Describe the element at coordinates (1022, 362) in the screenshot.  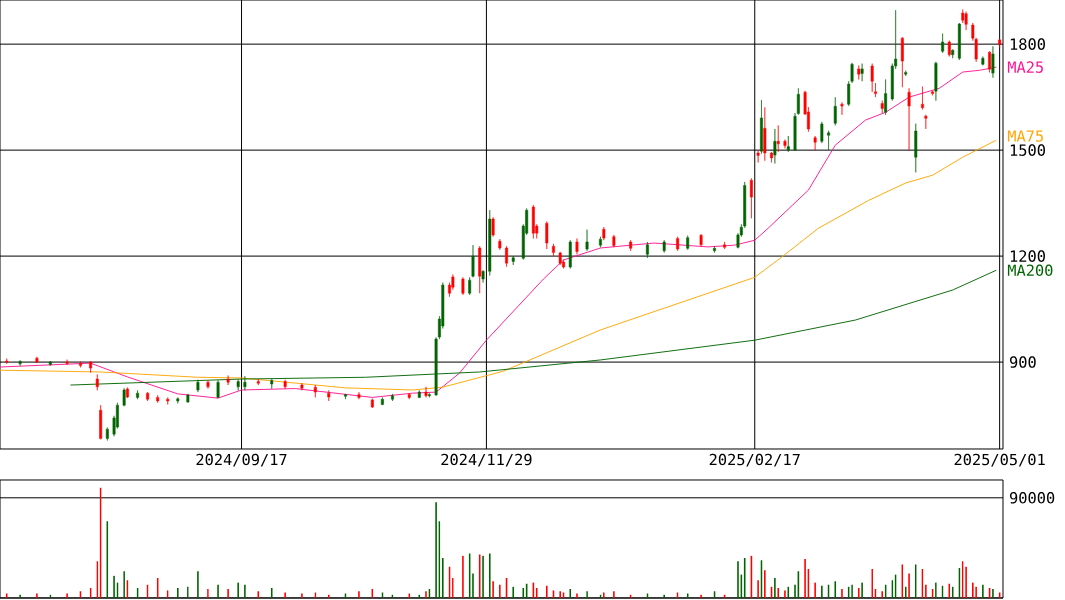
I see `y-tick-label: 900` at that location.